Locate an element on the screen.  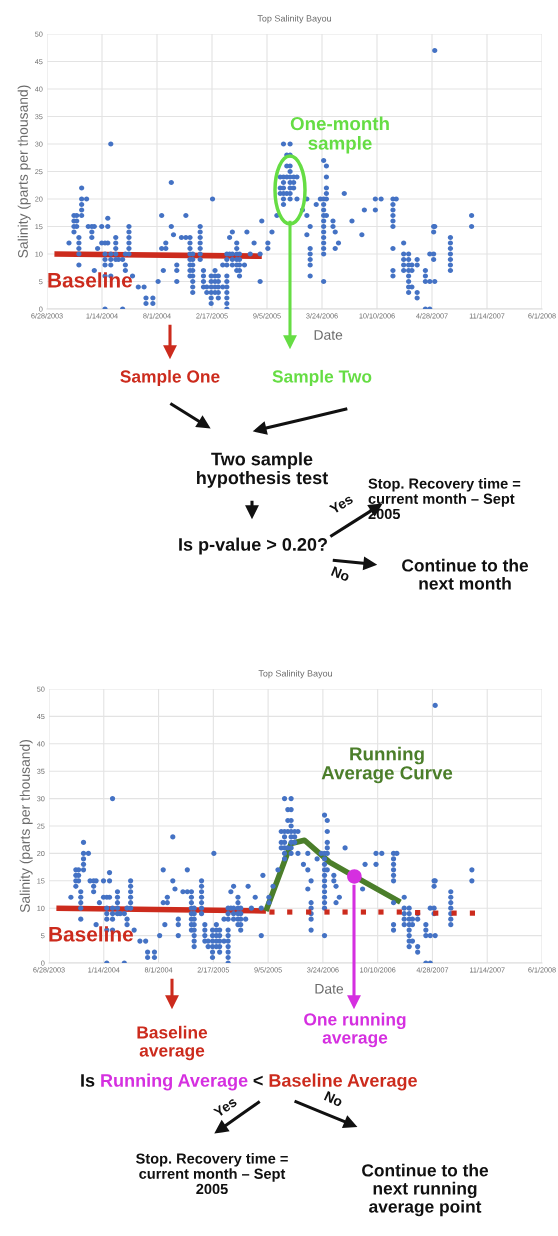
text: Sample One is located at coordinates (170, 378).